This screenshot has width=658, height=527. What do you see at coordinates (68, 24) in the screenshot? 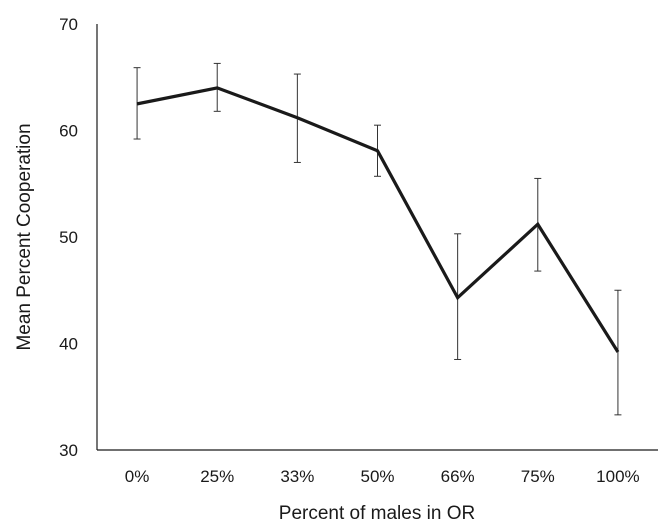
I see `y-tick-label: 70` at bounding box center [68, 24].